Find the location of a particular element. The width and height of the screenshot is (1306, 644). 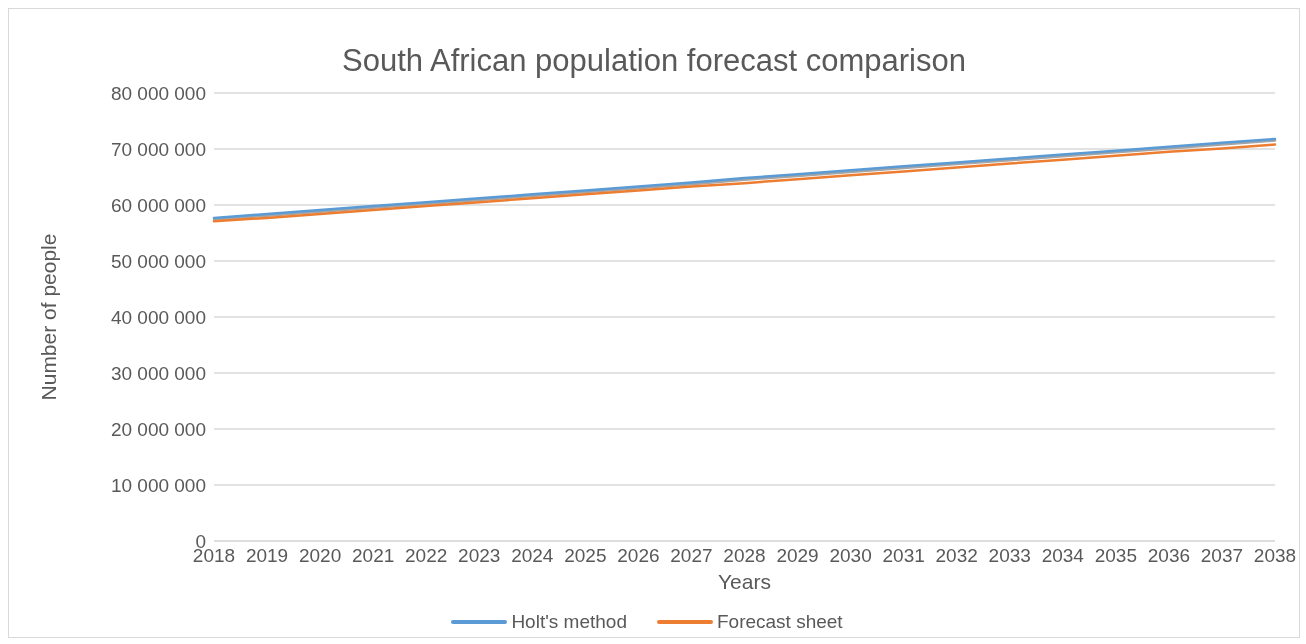

legend-label: Holt's method is located at coordinates (569, 622).